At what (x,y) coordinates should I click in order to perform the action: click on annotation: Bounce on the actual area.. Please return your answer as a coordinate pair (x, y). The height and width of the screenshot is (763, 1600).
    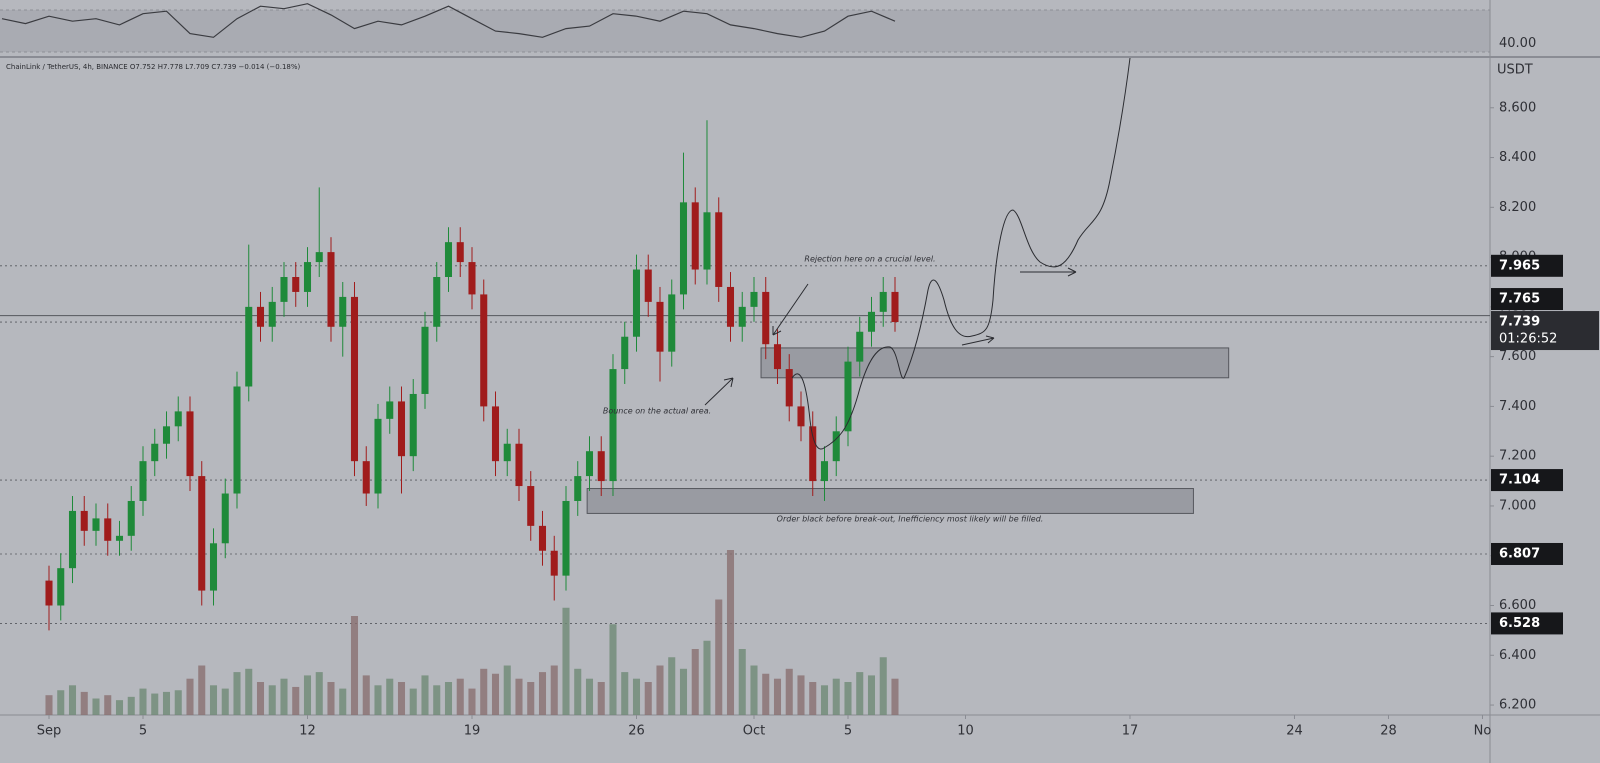
    Looking at the image, I should click on (657, 411).